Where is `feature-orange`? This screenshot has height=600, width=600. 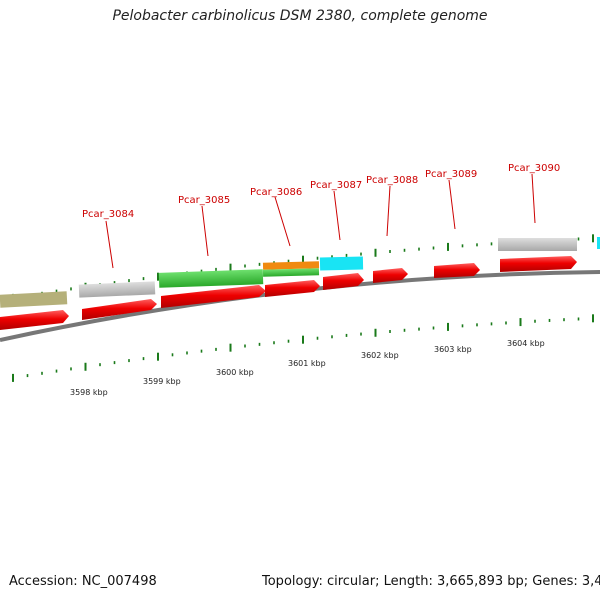
feature-orange is located at coordinates (291, 265).